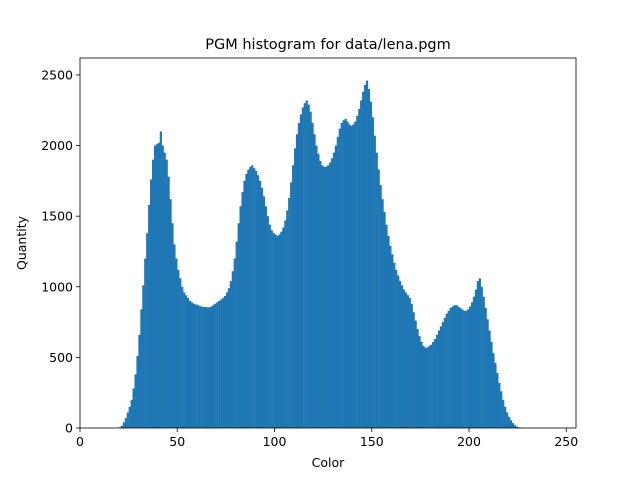 The width and height of the screenshot is (640, 480). I want to click on y-tick-label: 1000, so click(57, 286).